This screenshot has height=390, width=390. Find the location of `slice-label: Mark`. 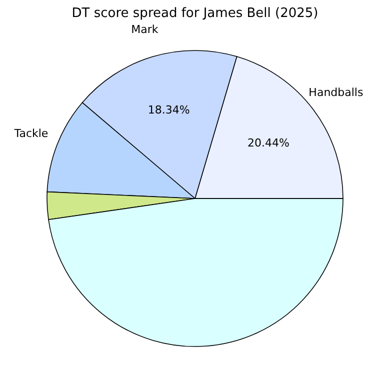

slice-label: Mark is located at coordinates (145, 29).